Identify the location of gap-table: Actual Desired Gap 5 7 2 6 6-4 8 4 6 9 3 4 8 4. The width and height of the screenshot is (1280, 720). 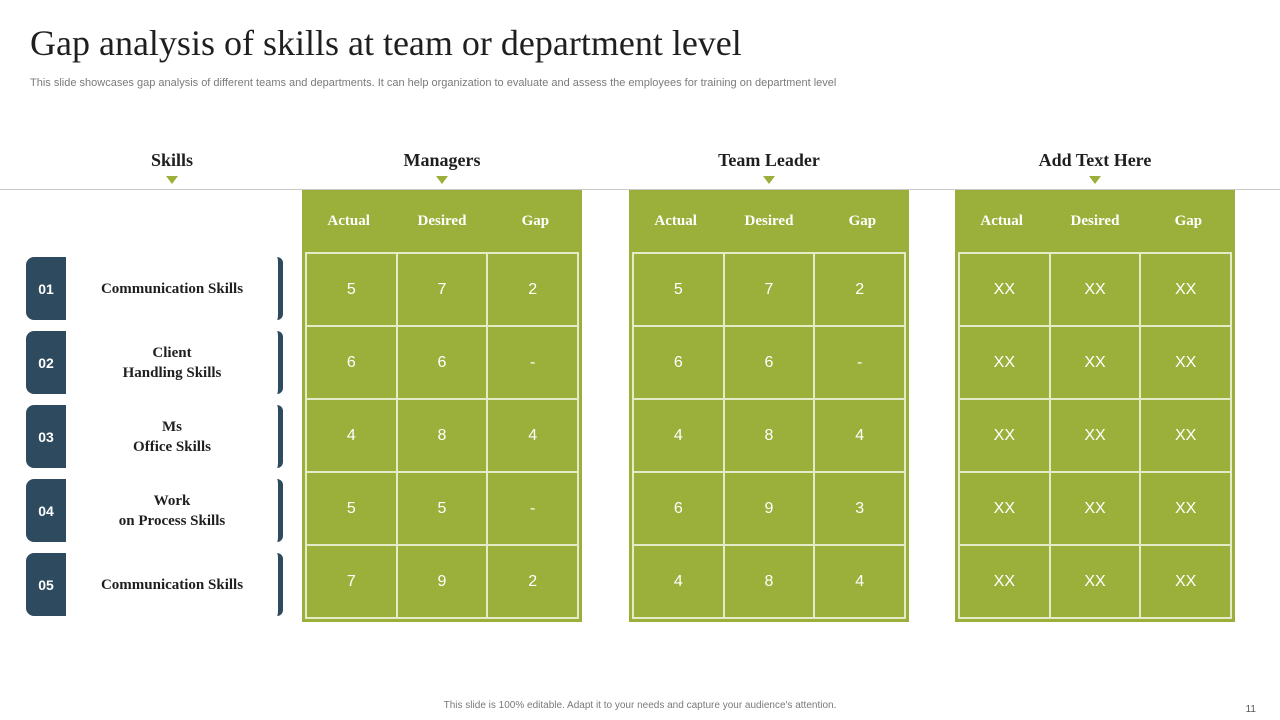
(769, 406).